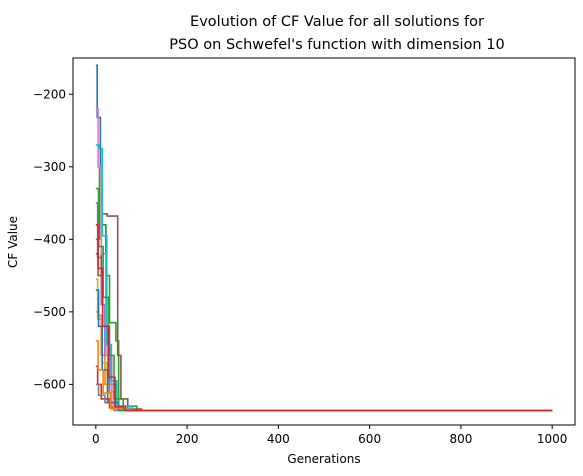  Describe the element at coordinates (278, 439) in the screenshot. I see `x-tick-label: 400` at that location.